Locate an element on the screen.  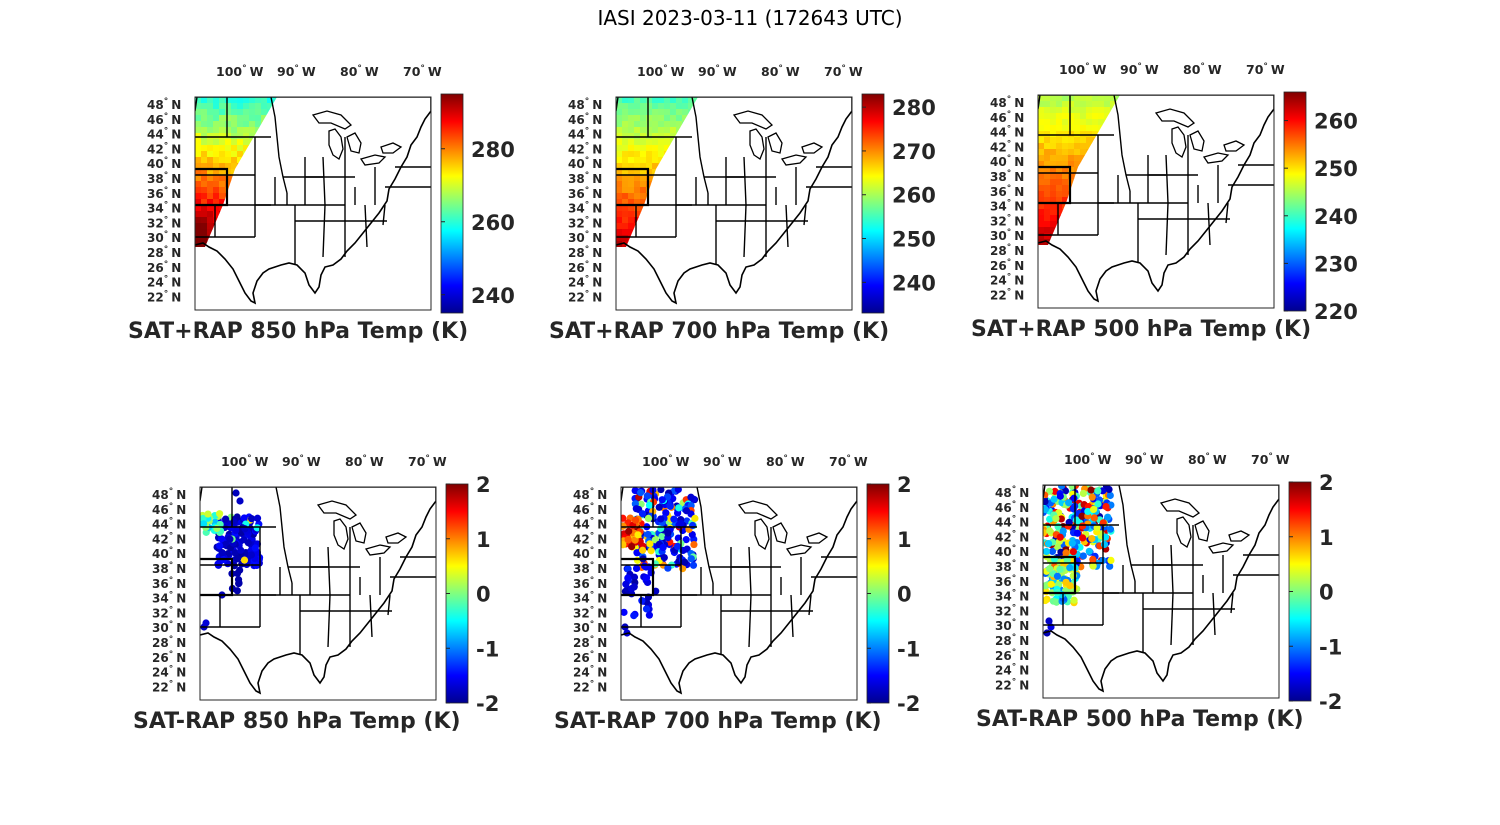
map-area is located at coordinates (1161, 591).